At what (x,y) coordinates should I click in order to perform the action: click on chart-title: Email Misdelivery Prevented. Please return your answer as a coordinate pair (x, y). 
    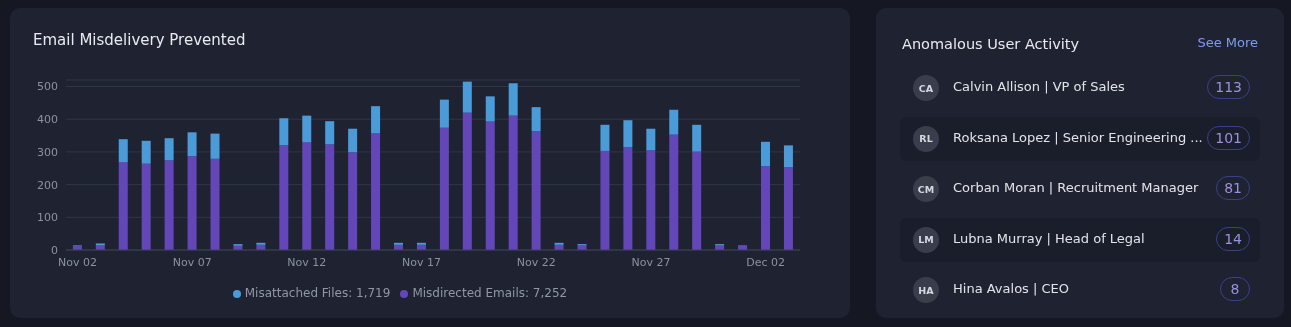
    Looking at the image, I should click on (139, 40).